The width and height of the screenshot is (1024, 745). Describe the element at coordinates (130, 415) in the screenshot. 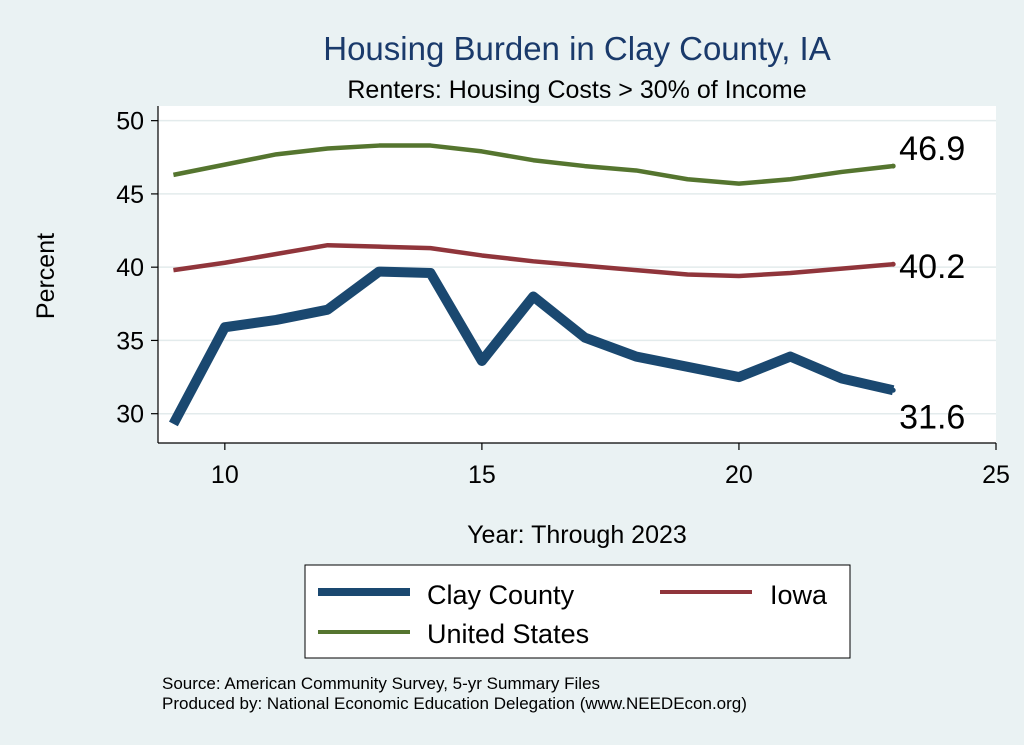

I see `y-tick-label: 30` at that location.